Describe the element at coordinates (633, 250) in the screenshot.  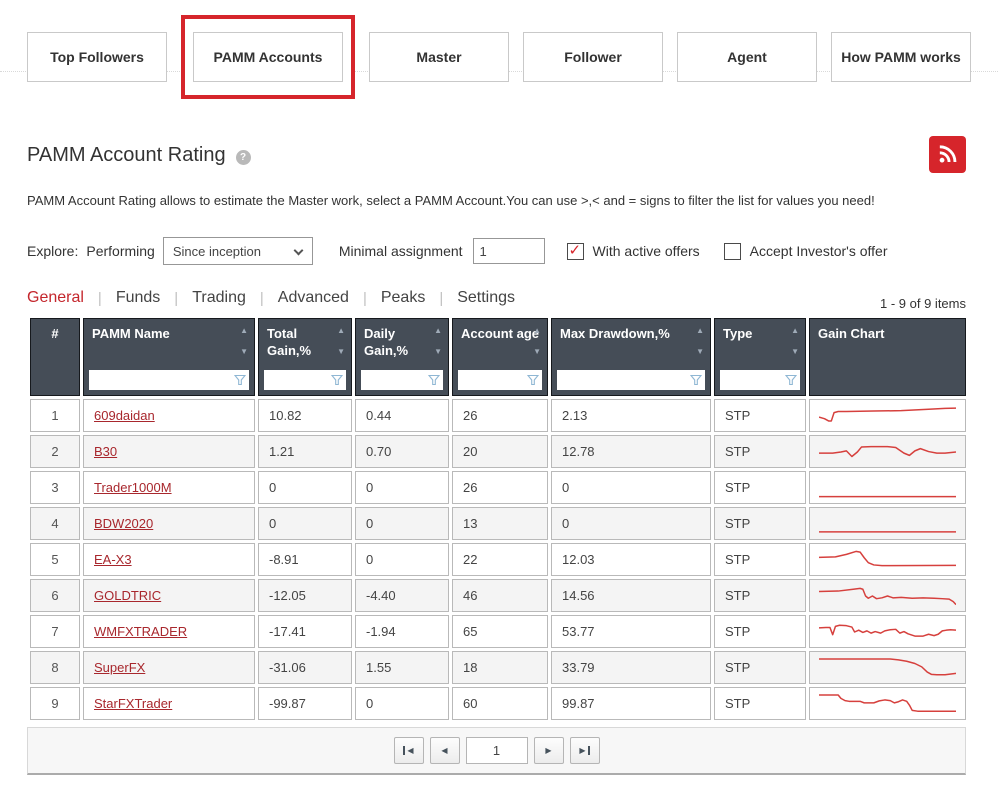
I see `with-active-offers-checkbox: ✓ With active offers` at that location.